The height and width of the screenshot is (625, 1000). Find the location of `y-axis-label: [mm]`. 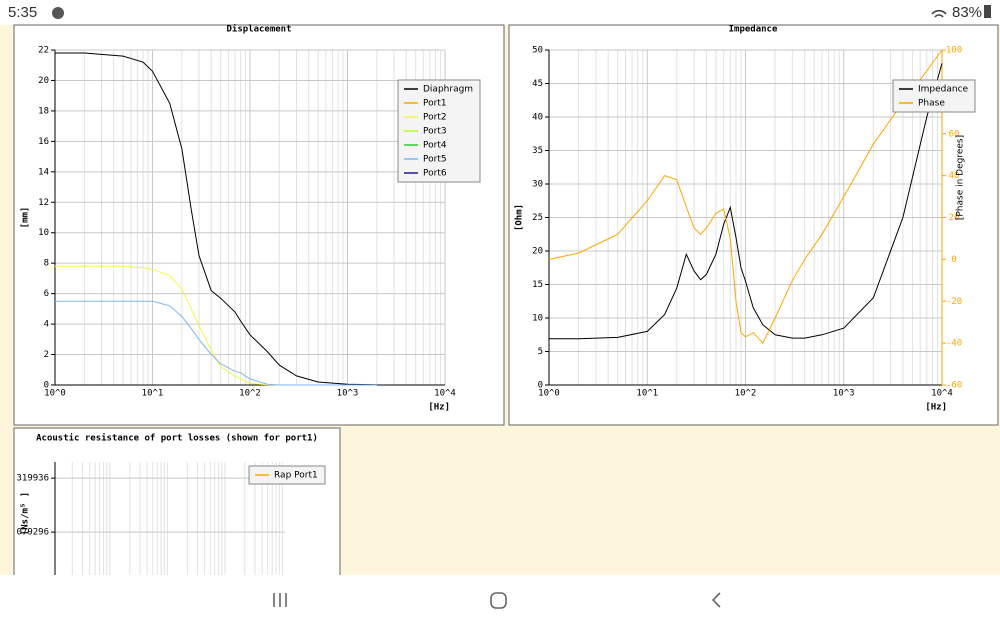

y-axis-label: [mm] is located at coordinates (26, 218).